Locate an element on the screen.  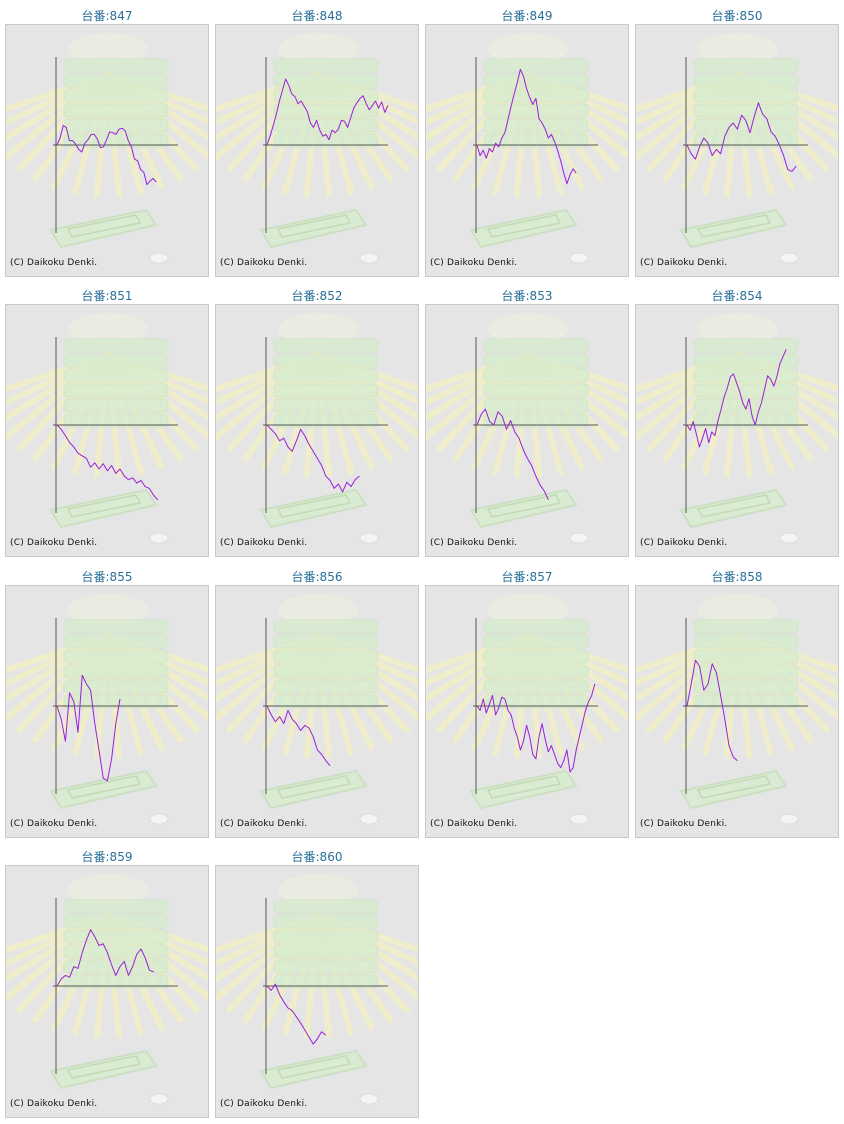
machine-graph-849: 台番:849 (C) Daikoku Denki. is located at coordinates (527, 140).